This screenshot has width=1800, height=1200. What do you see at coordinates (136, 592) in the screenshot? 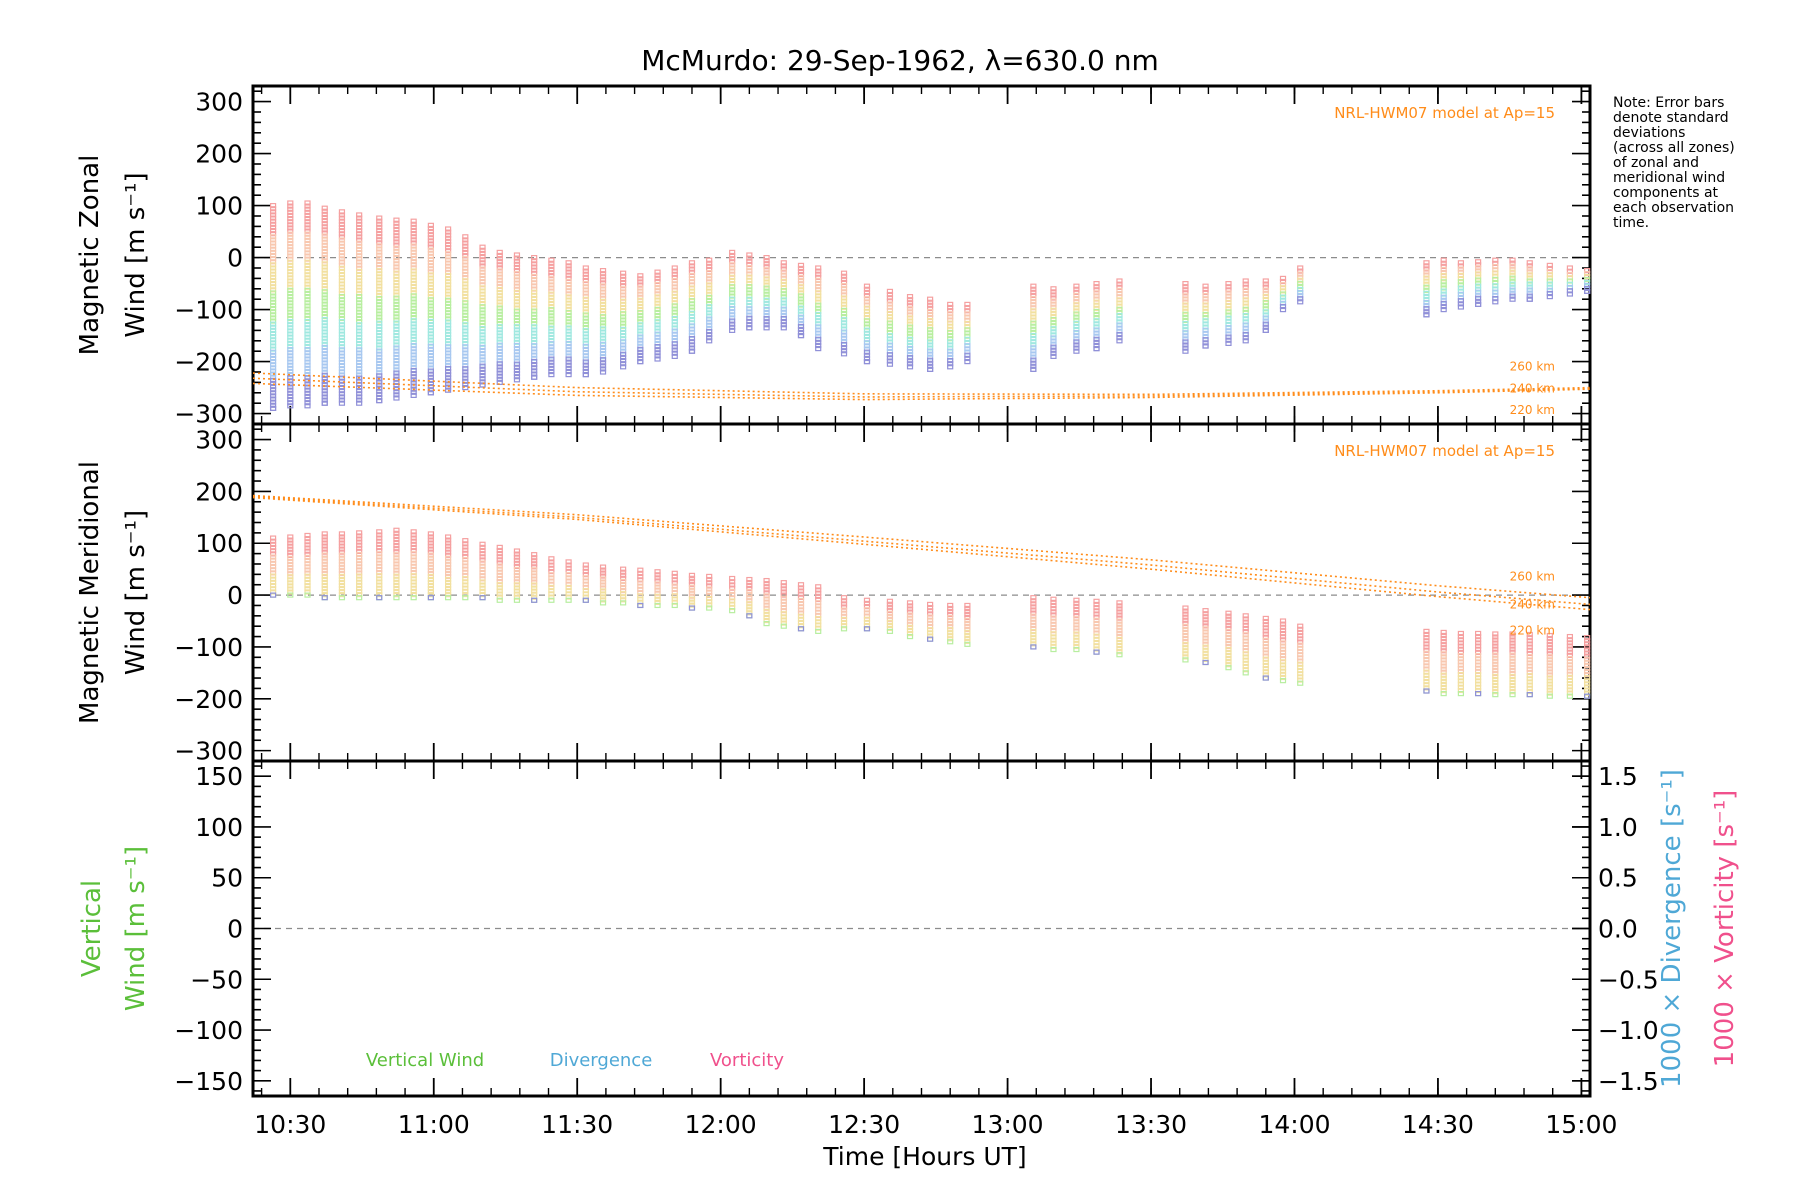
I see `y-axis-label-line2: Wind [m s⁻¹]` at bounding box center [136, 592].